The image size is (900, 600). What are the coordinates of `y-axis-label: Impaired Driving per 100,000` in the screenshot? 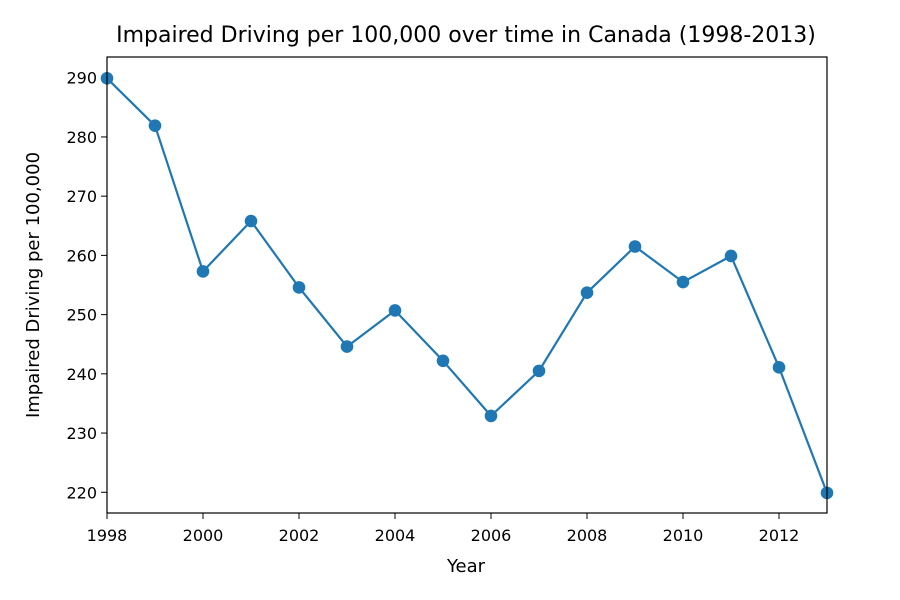 It's located at (33, 285).